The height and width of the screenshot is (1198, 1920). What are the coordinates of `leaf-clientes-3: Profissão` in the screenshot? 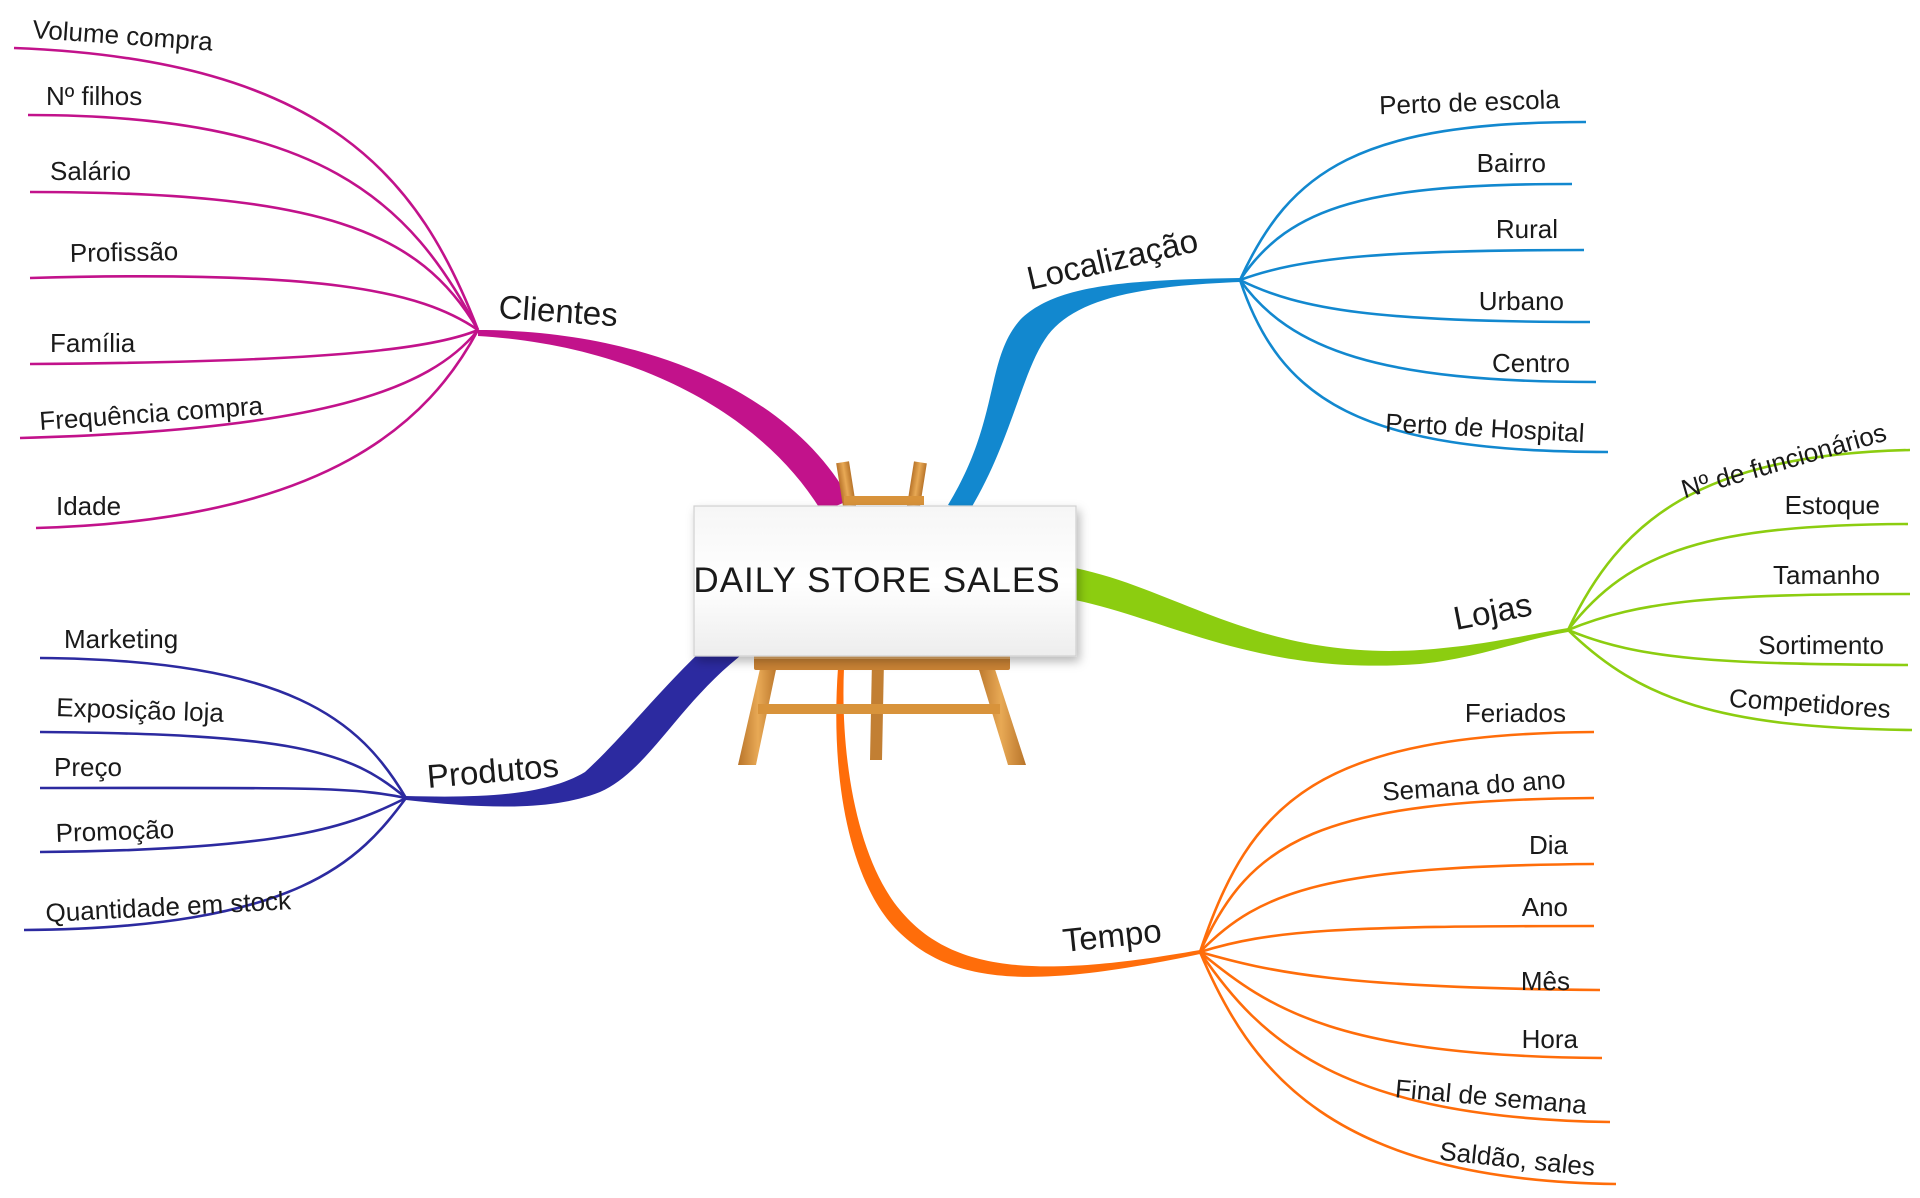 It's located at (124, 252).